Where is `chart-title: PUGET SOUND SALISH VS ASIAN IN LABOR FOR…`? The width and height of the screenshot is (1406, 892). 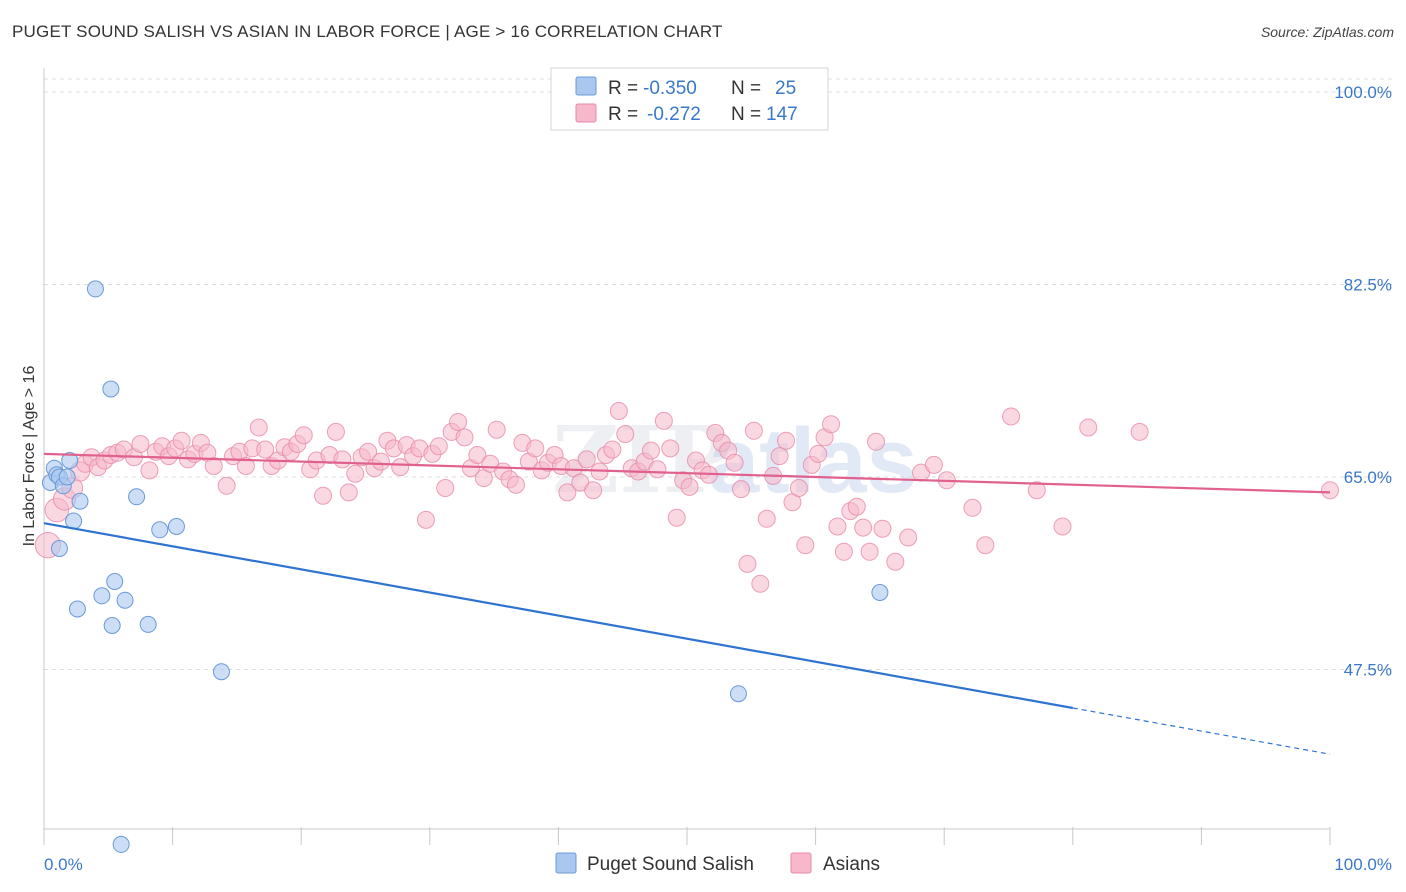 chart-title: PUGET SOUND SALISH VS ASIAN IN LABOR FOR… is located at coordinates (367, 31).